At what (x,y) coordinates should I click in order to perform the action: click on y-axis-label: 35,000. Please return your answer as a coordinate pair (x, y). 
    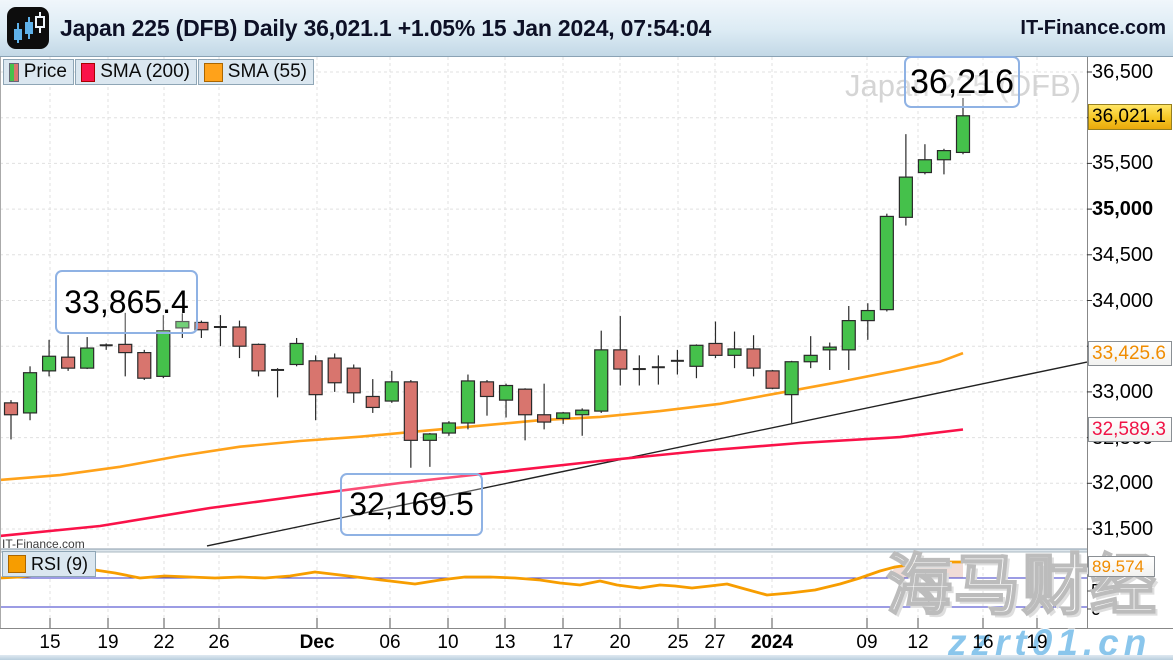
    Looking at the image, I should click on (1123, 209).